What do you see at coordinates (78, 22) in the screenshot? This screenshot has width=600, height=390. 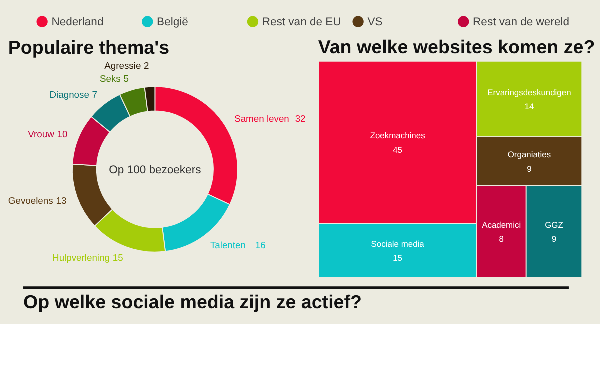 I see `category-label: Nederland` at bounding box center [78, 22].